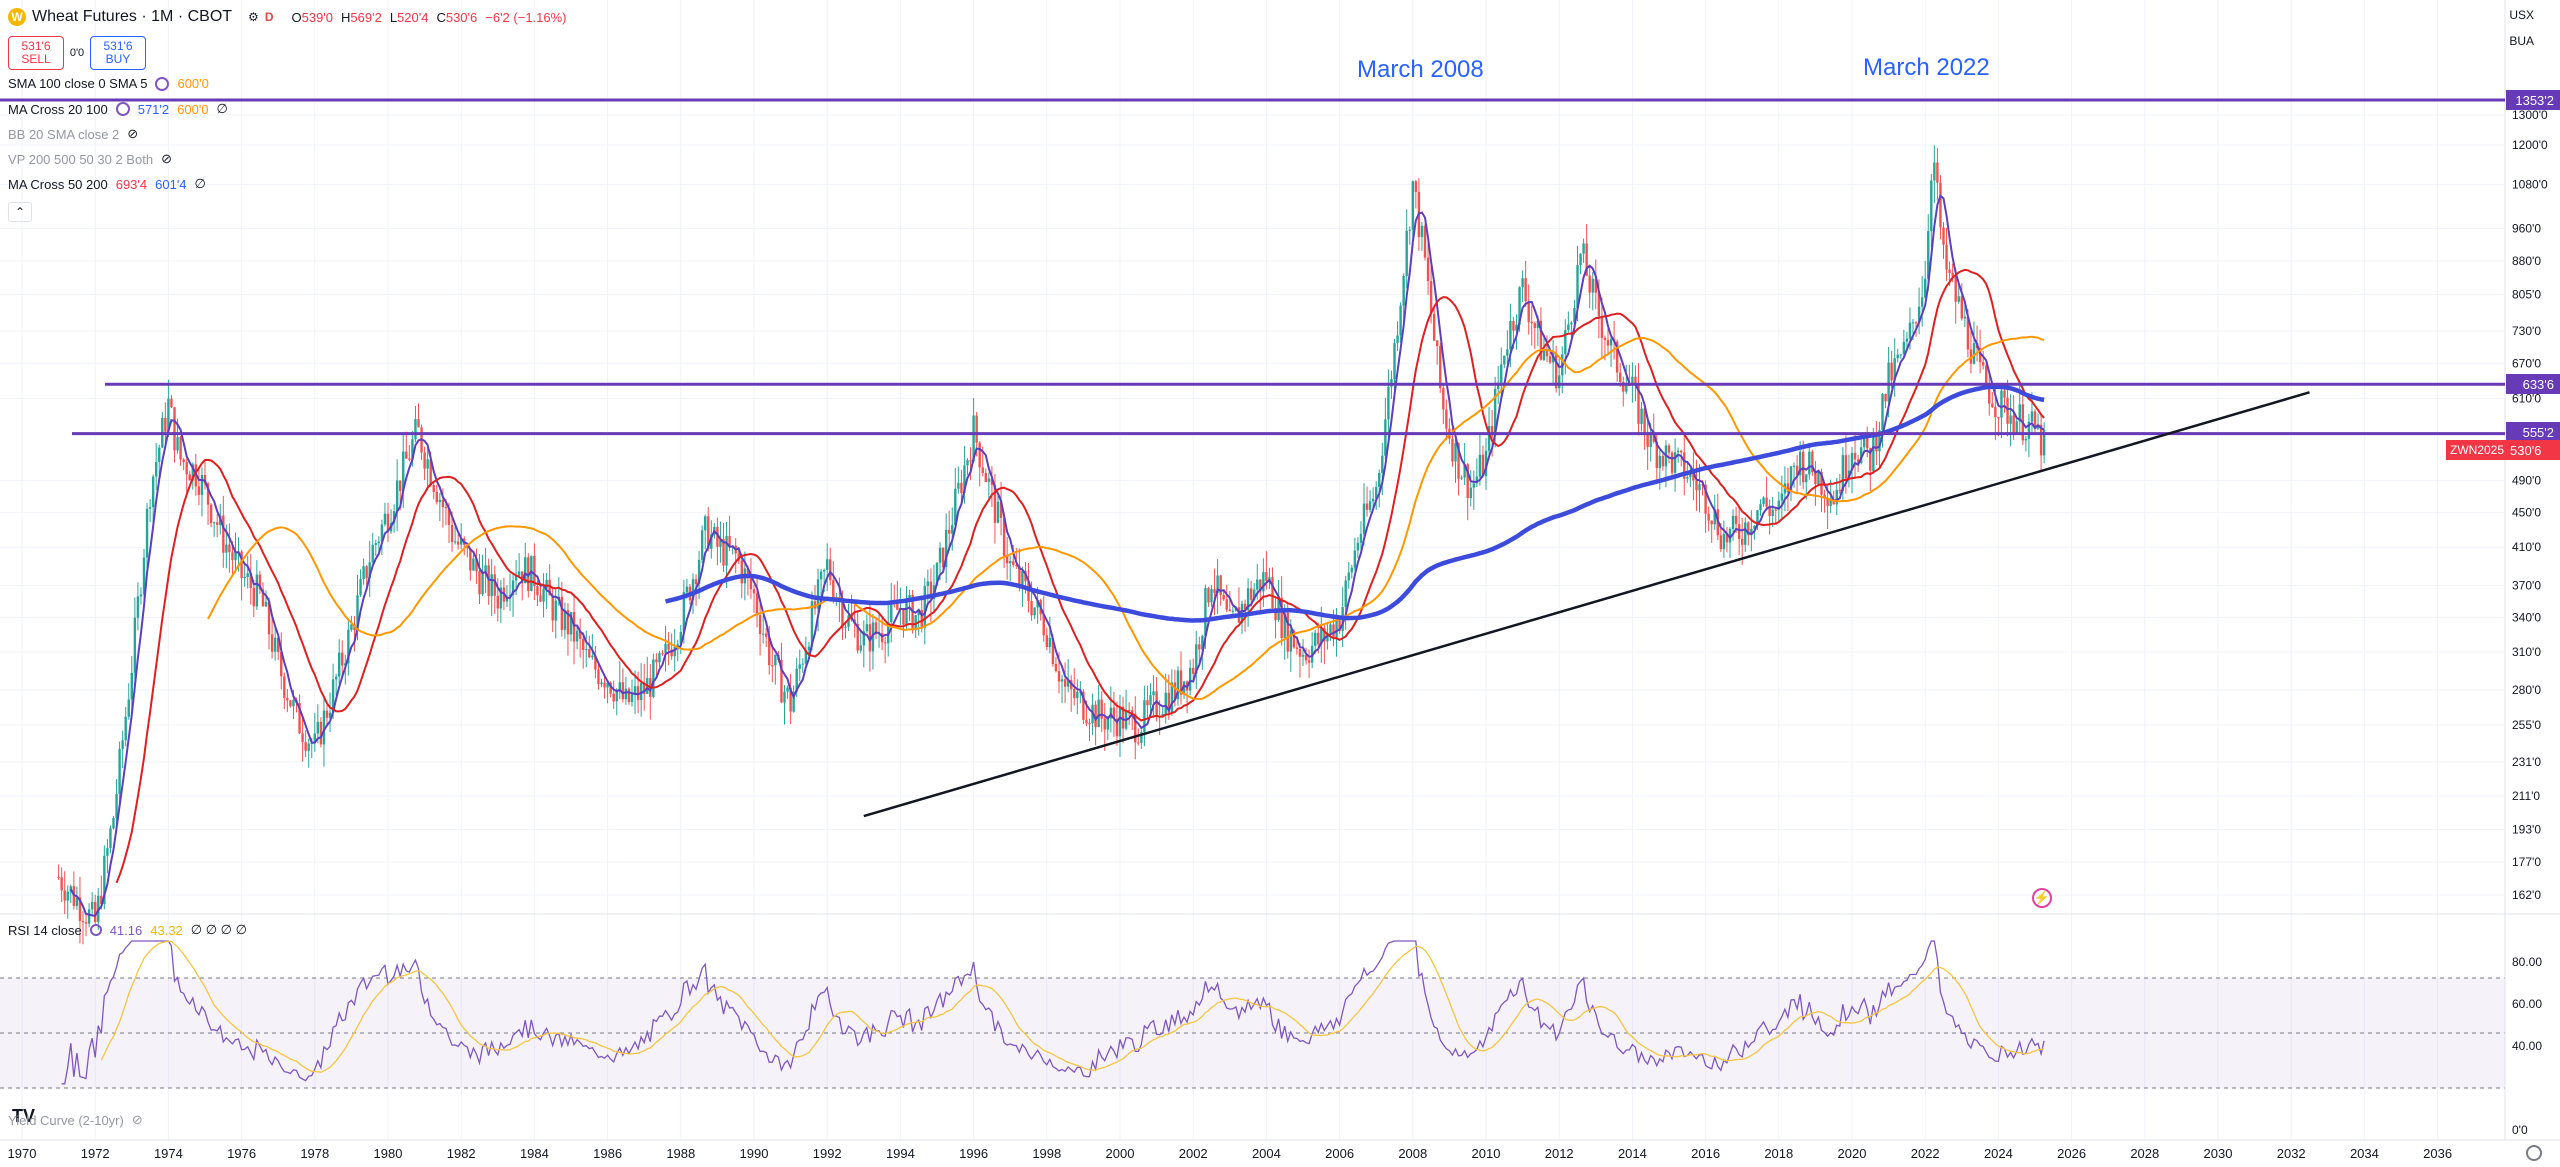 Image resolution: width=2560 pixels, height=1167 pixels. Describe the element at coordinates (2521, 15) in the screenshot. I see `currency-label: USX` at that location.